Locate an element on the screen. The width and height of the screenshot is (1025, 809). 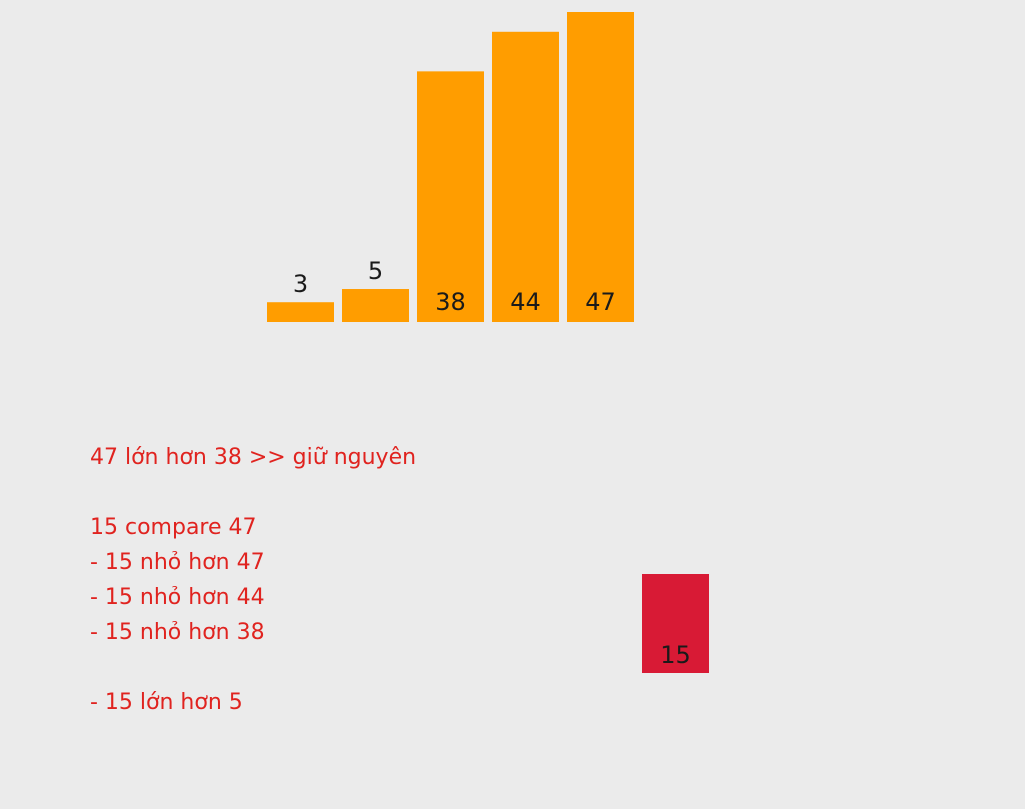
note-line: 47 lớn hơn 38 >> giữ nguyên is located at coordinates (253, 457).